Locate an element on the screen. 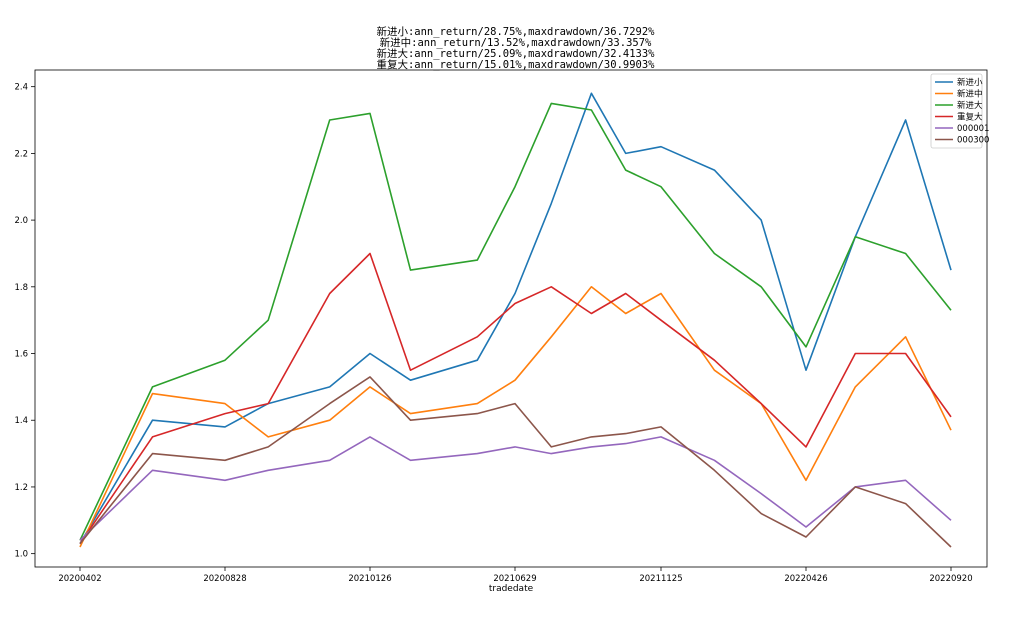  x-tick-label: 20220920 is located at coordinates (950, 579).